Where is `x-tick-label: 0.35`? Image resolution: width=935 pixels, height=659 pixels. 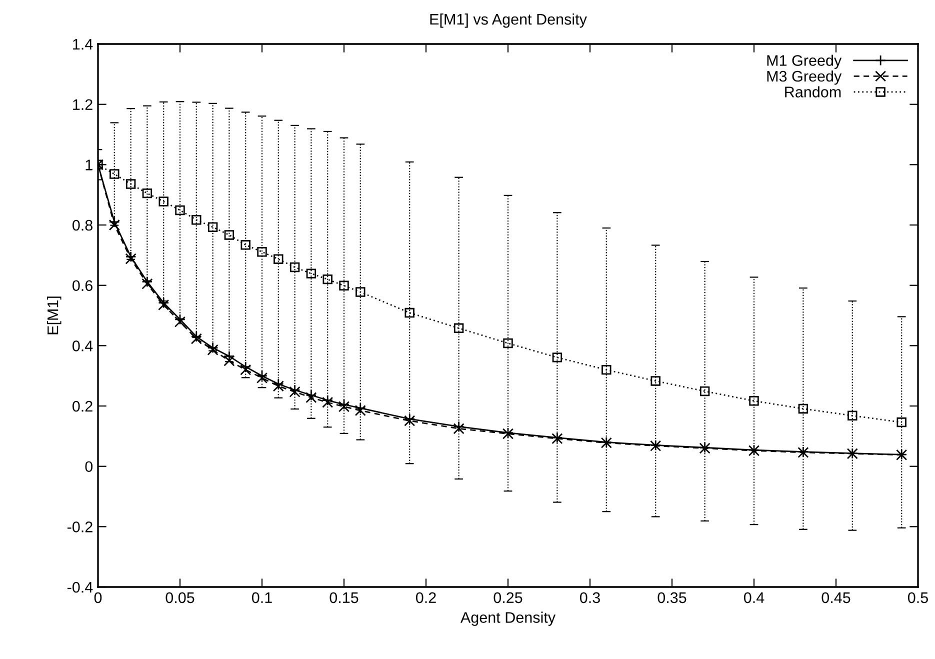 x-tick-label: 0.35 is located at coordinates (672, 598).